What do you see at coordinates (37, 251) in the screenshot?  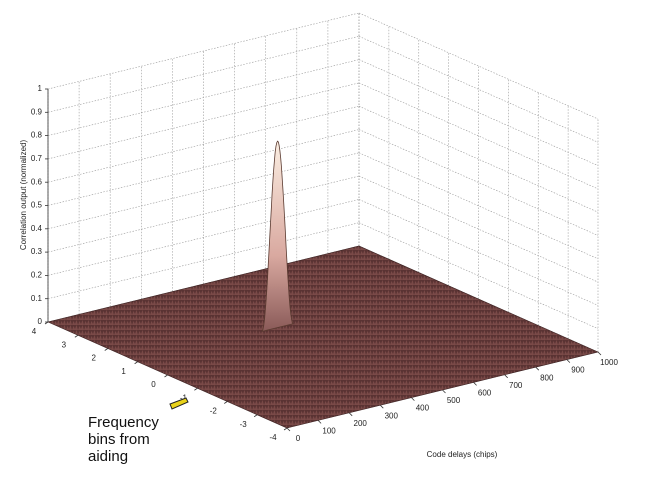 I see `z-tick-label: 0.3` at bounding box center [37, 251].